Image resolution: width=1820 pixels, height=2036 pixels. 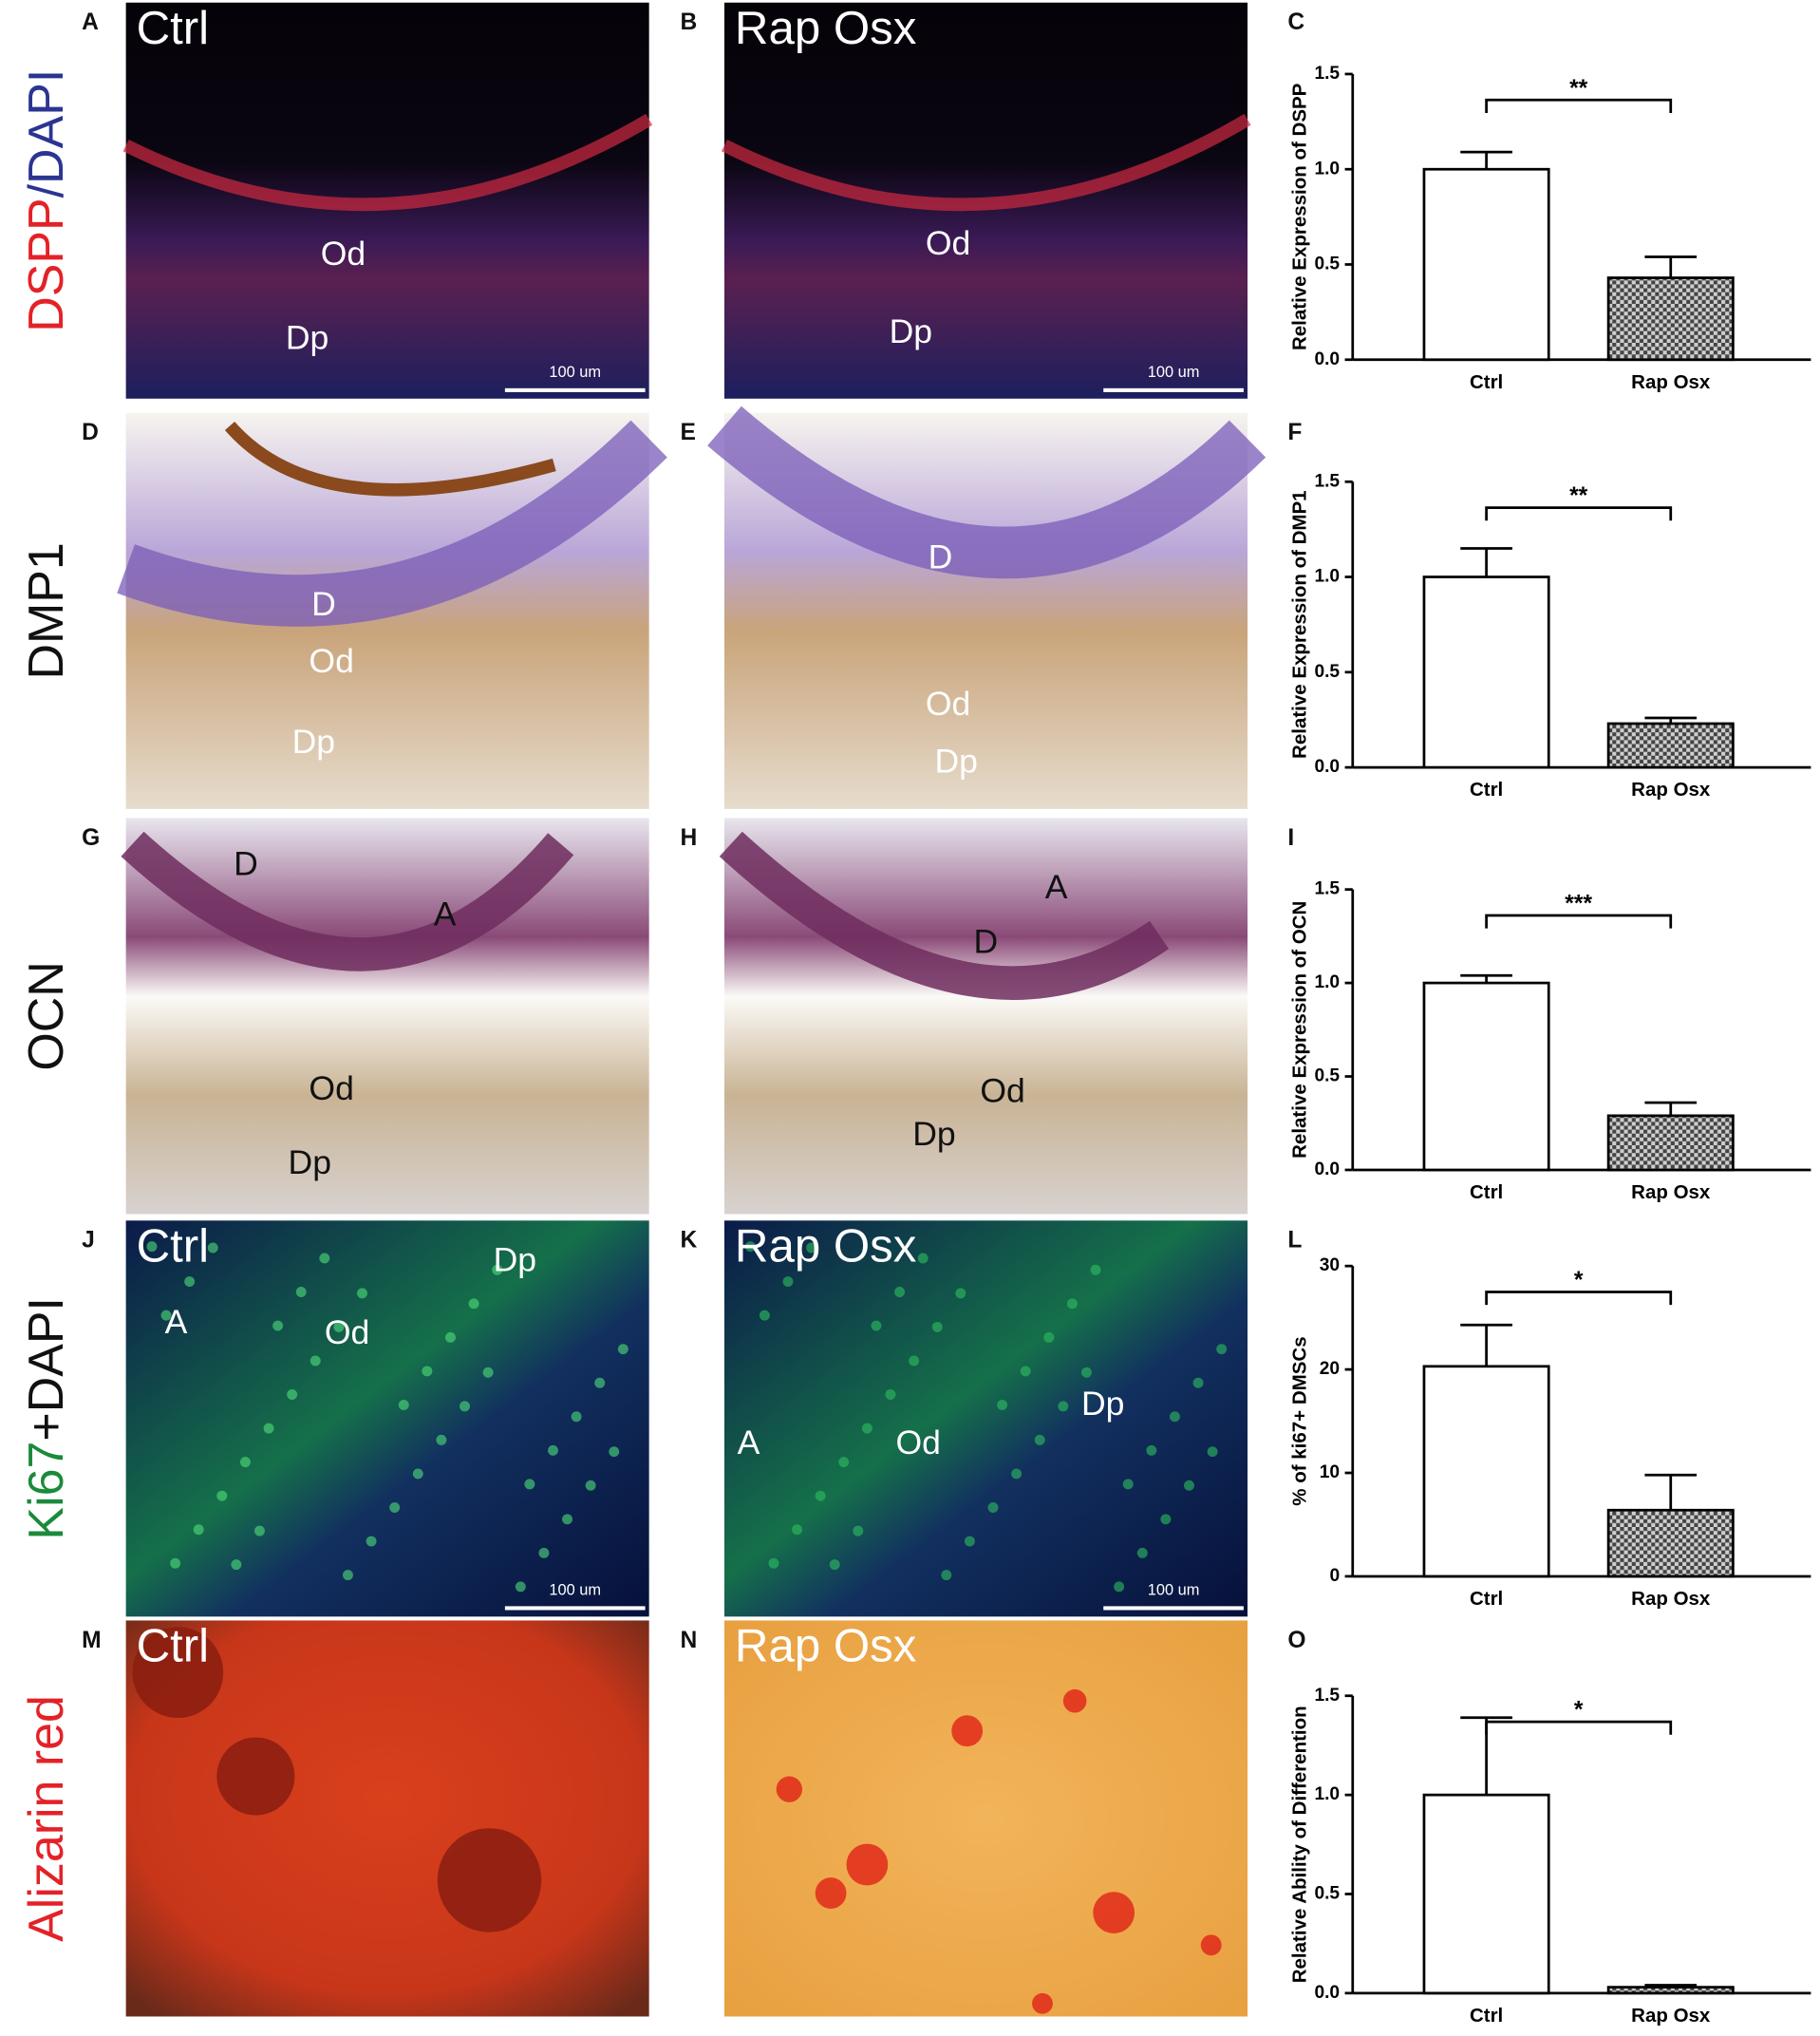 I want to click on x-tick-label: Rap Osx, so click(x=1671, y=1599).